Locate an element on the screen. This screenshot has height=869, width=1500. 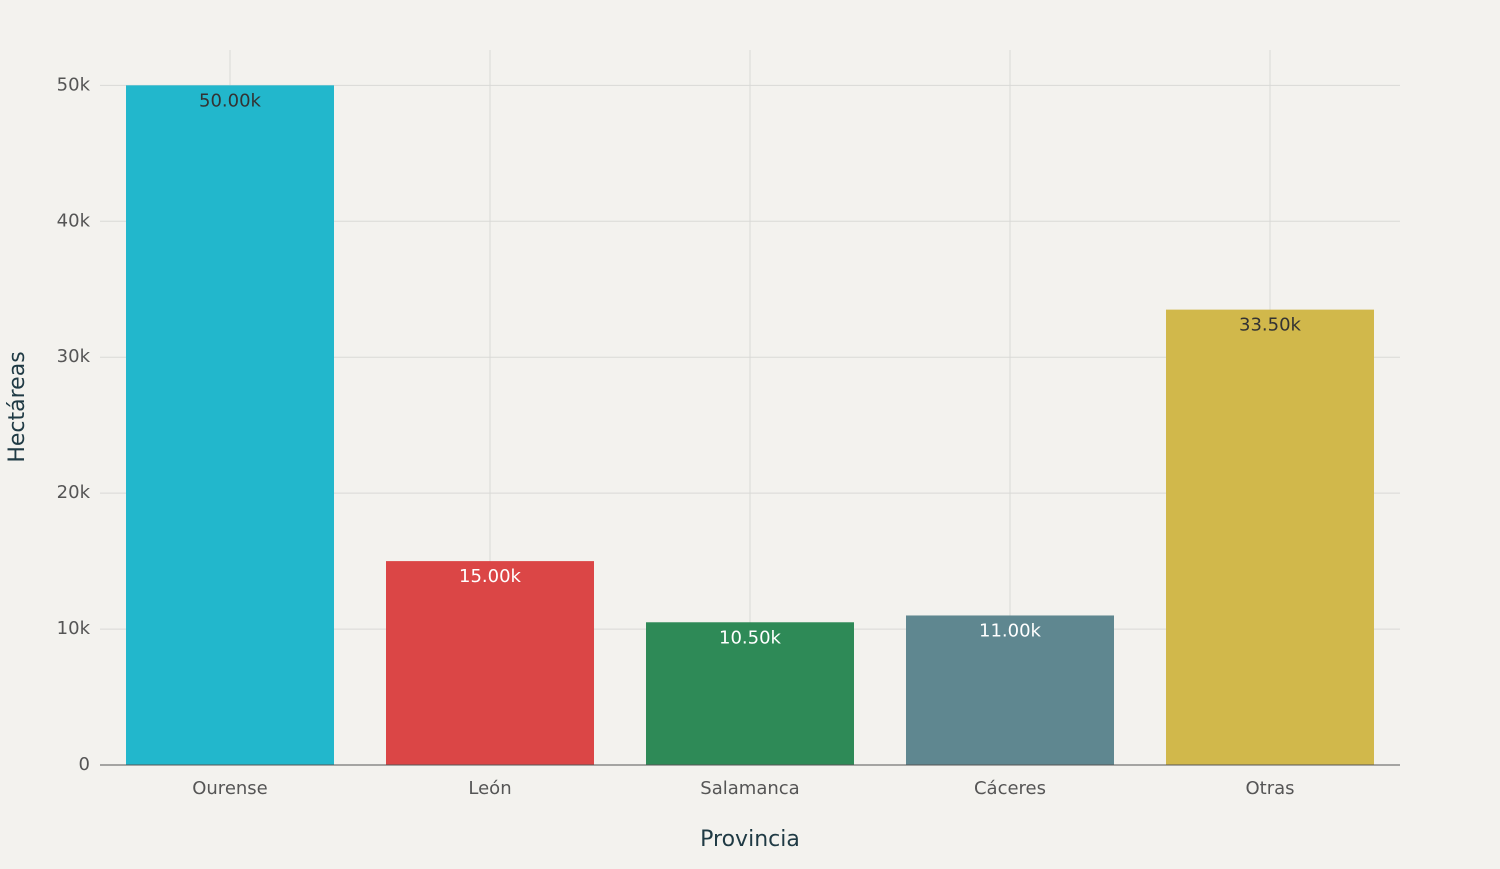
x-axis-title: Provincia is located at coordinates (750, 839).